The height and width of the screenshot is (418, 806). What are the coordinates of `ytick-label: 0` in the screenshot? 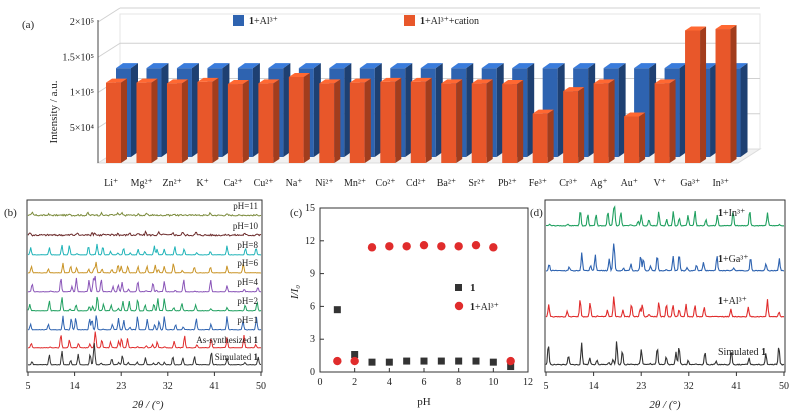 It's located at (312, 372).